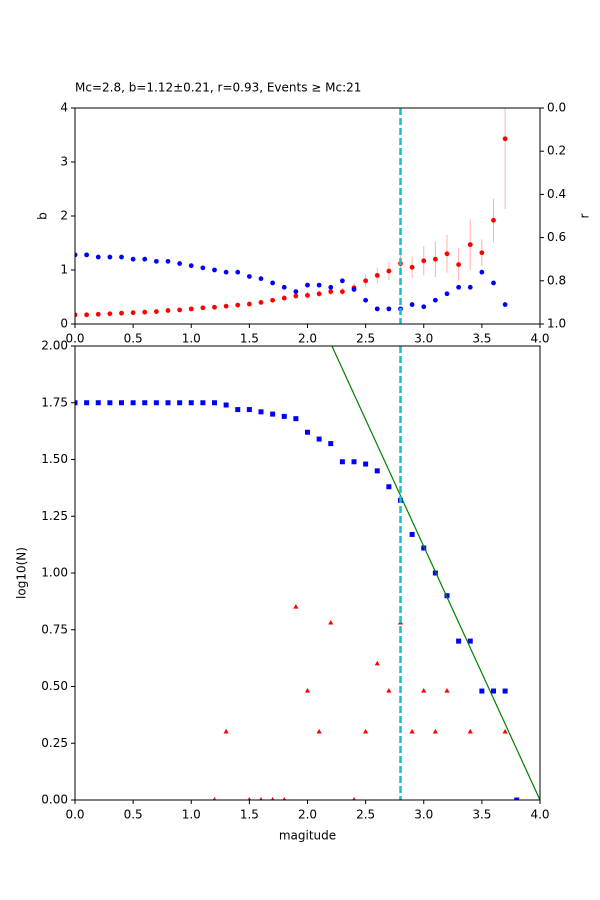 The image size is (600, 900). I want to click on y2-tick-label: 0.0, so click(556, 108).